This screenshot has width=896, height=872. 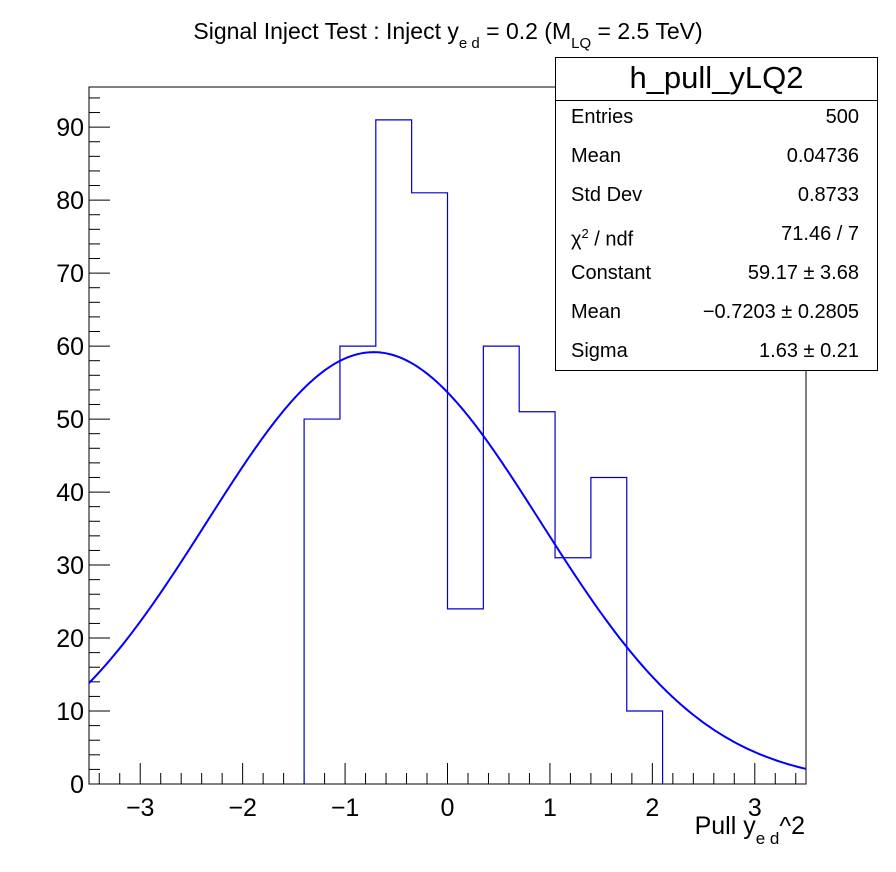 What do you see at coordinates (70, 274) in the screenshot?
I see `y-tick-label: 70` at bounding box center [70, 274].